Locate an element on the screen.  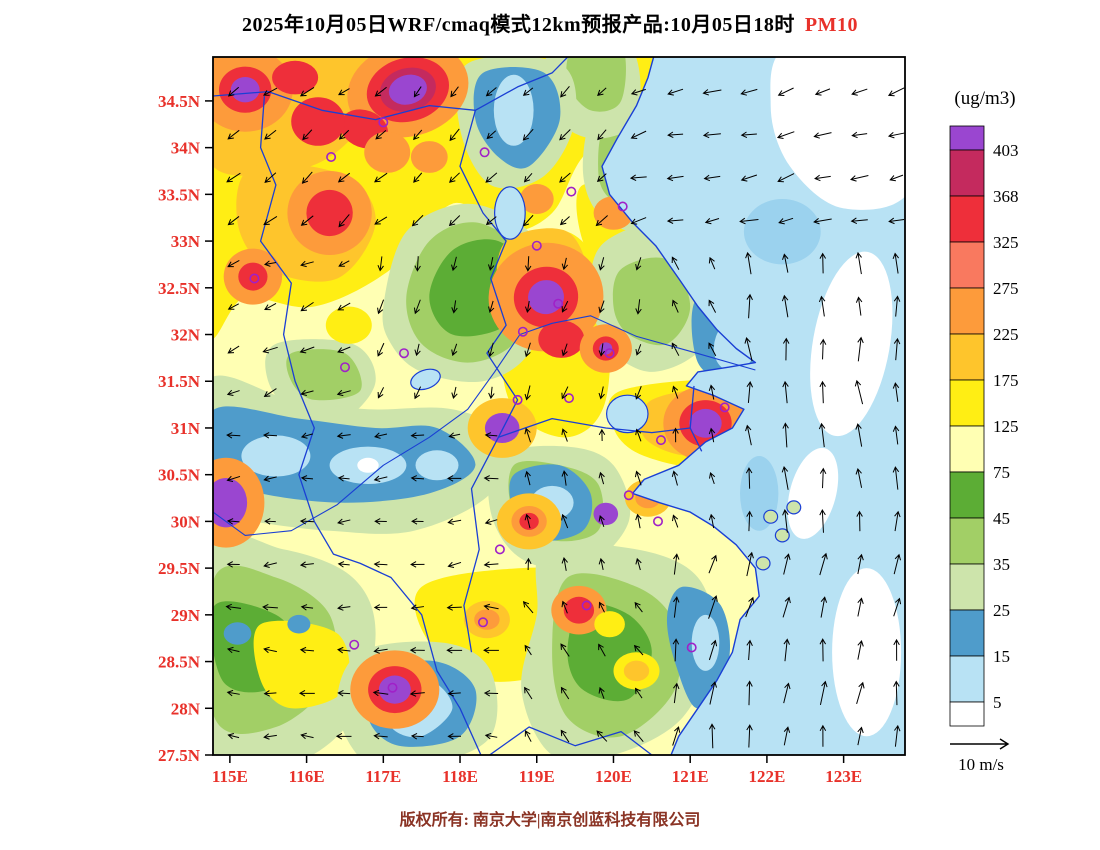
colorbar-tick-label: 368 is located at coordinates (1006, 196).